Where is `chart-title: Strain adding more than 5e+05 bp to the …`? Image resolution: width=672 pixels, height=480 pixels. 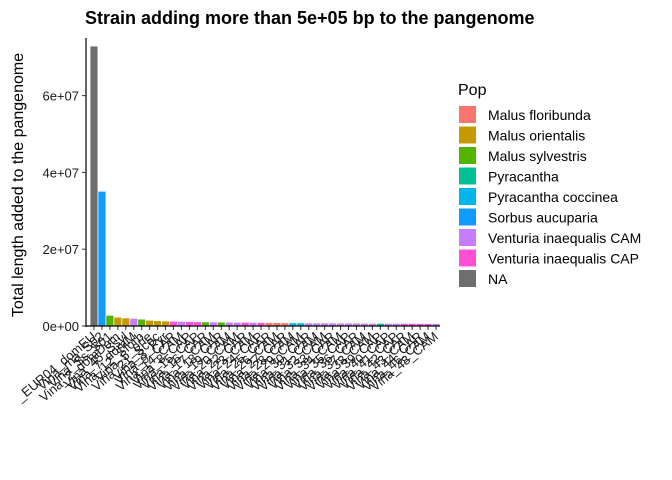
chart-title: Strain adding more than 5e+05 bp to the … is located at coordinates (310, 18).